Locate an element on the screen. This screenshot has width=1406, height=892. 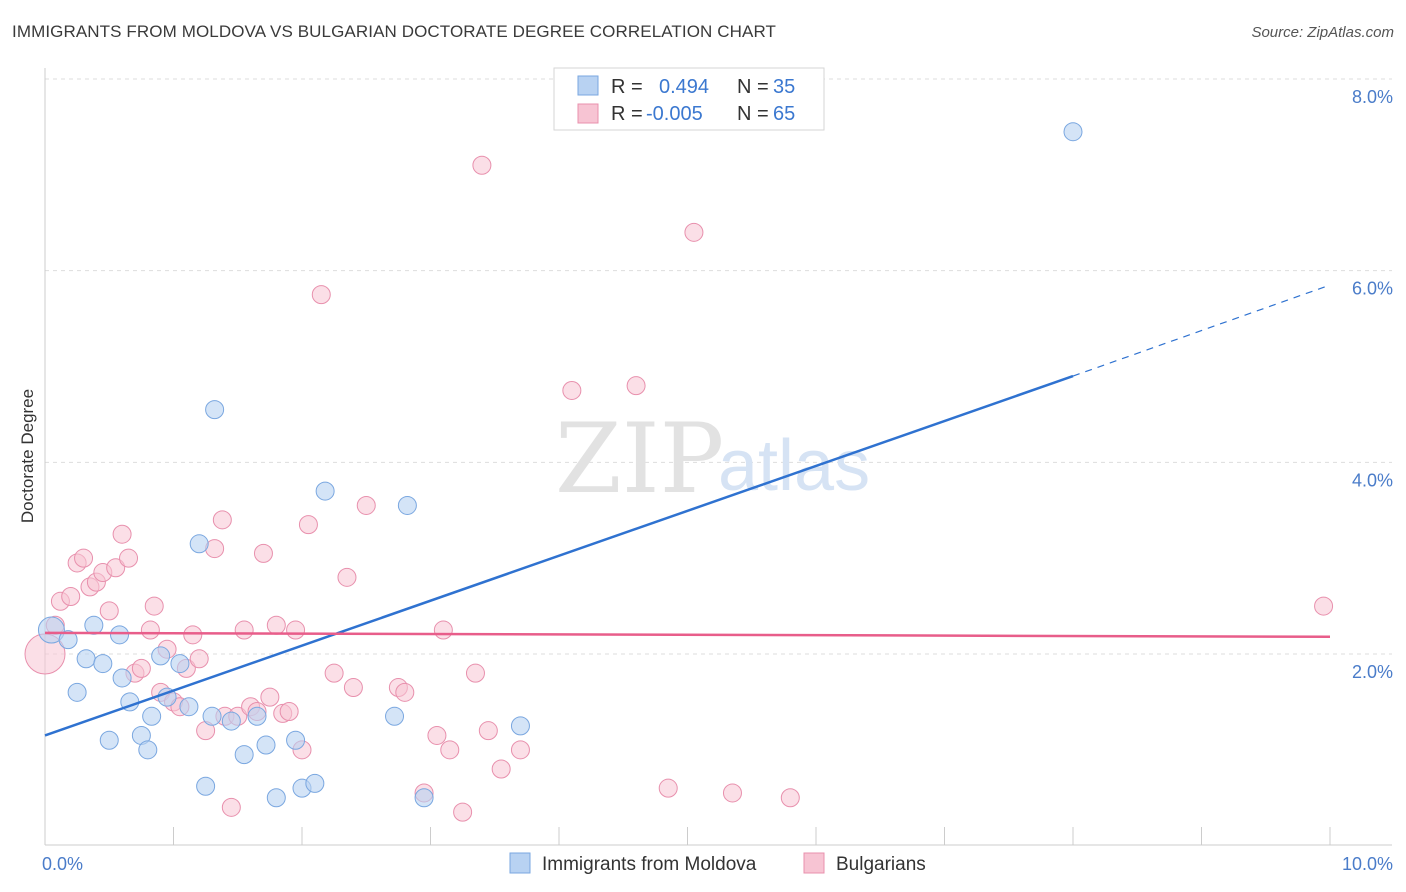
stats-legend-box is located at coordinates (689, 99).